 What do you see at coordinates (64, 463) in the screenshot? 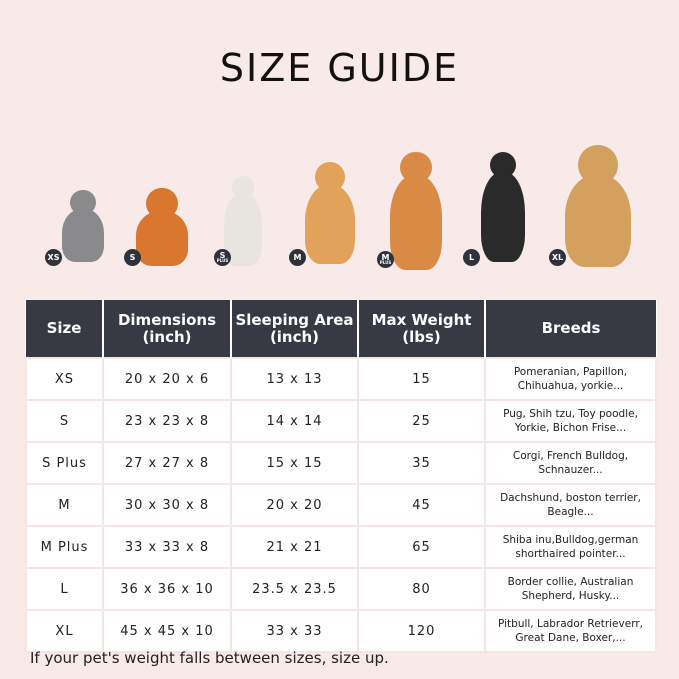
I see `table-cell: S Plus` at bounding box center [64, 463].